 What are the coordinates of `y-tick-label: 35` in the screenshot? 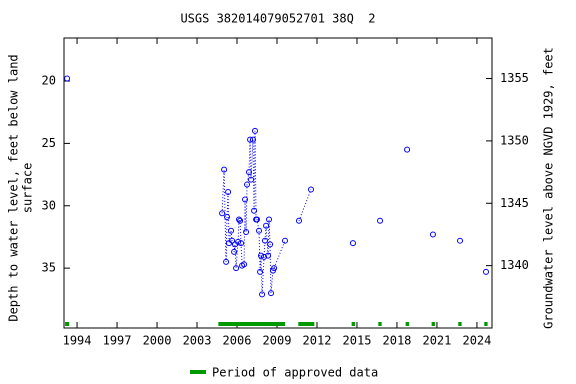 It's located at (49, 268).